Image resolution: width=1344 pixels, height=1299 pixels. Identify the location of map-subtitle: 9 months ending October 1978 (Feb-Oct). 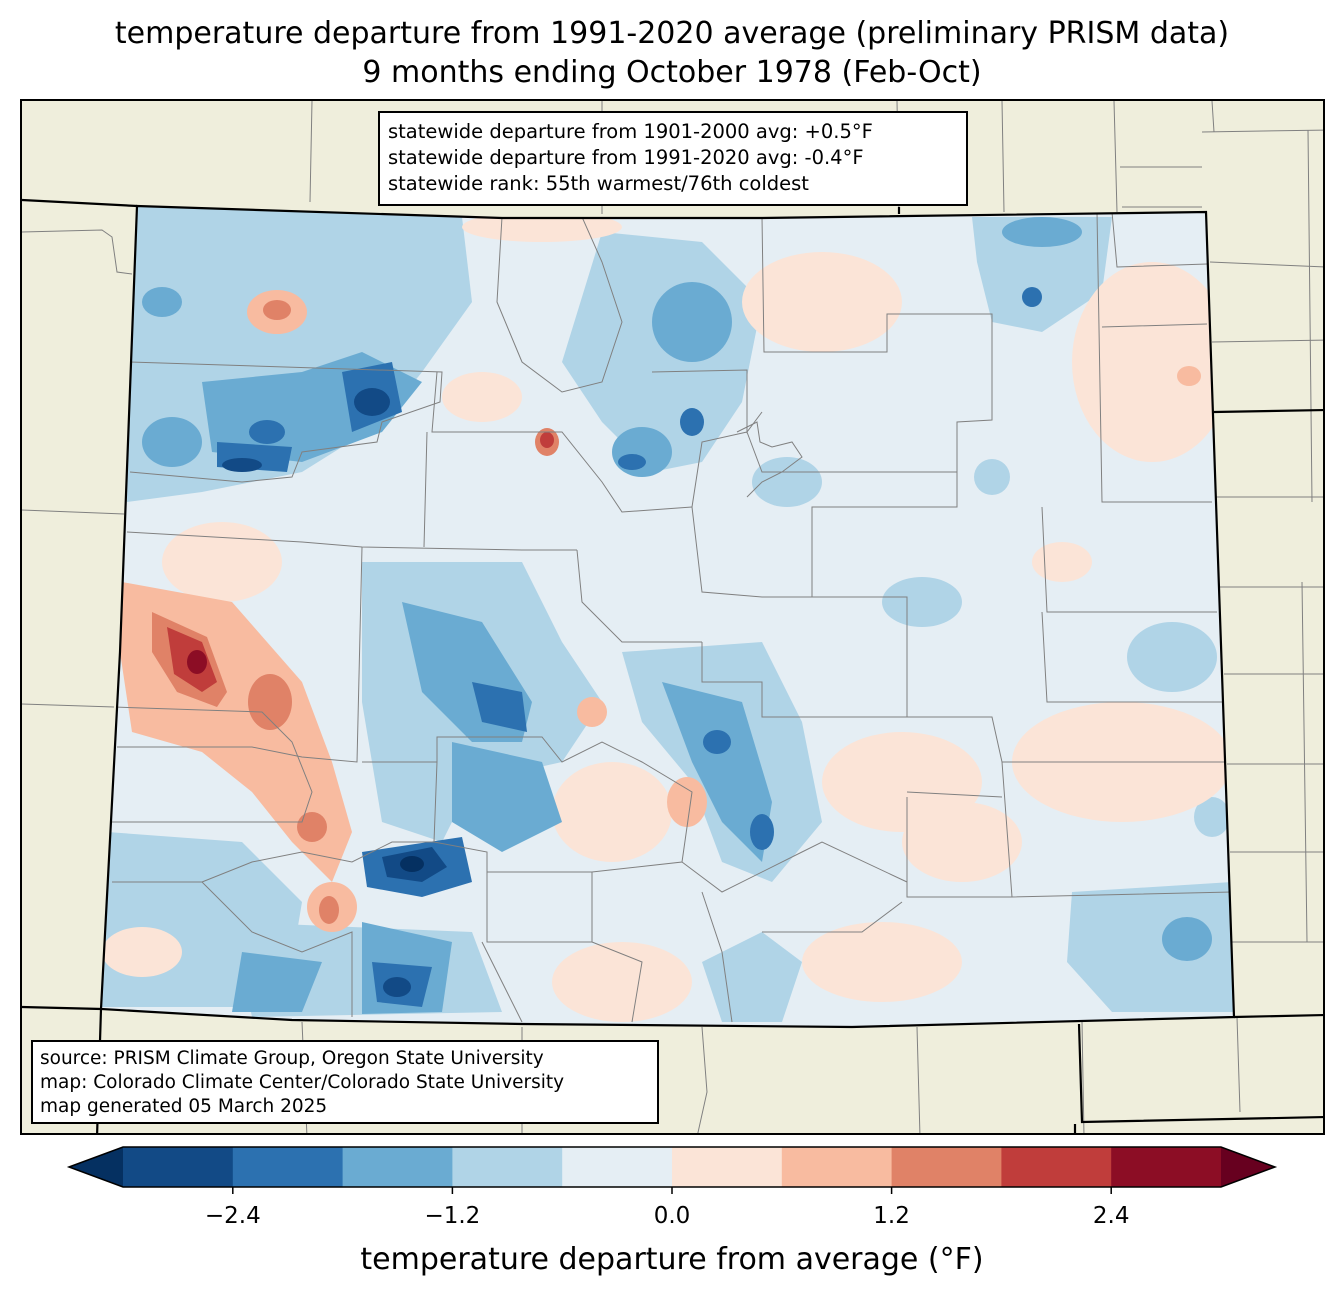
(672, 72).